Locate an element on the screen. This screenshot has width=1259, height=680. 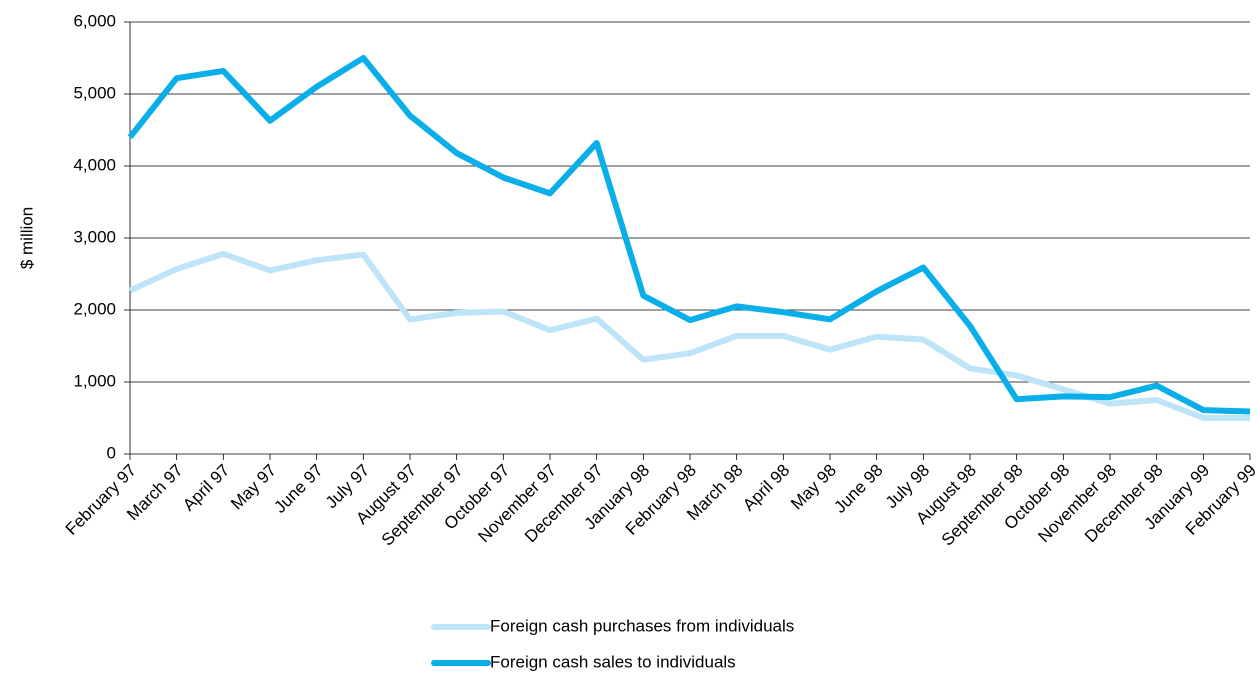
x-tick-label: June 98 is located at coordinates (858, 489).